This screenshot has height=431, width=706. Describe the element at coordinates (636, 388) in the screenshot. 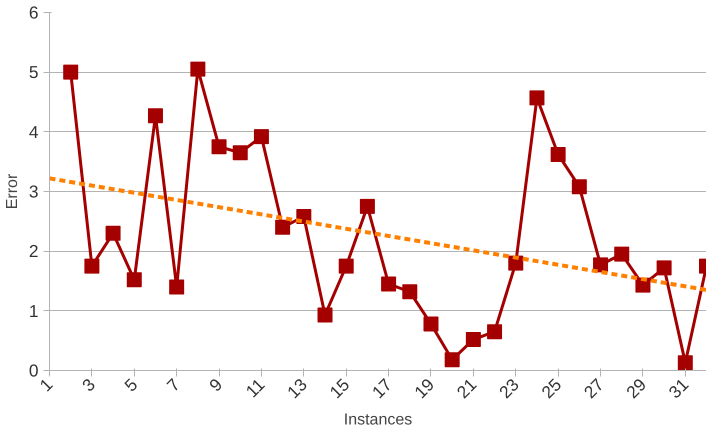

I see `x-tick-label: 29` at that location.